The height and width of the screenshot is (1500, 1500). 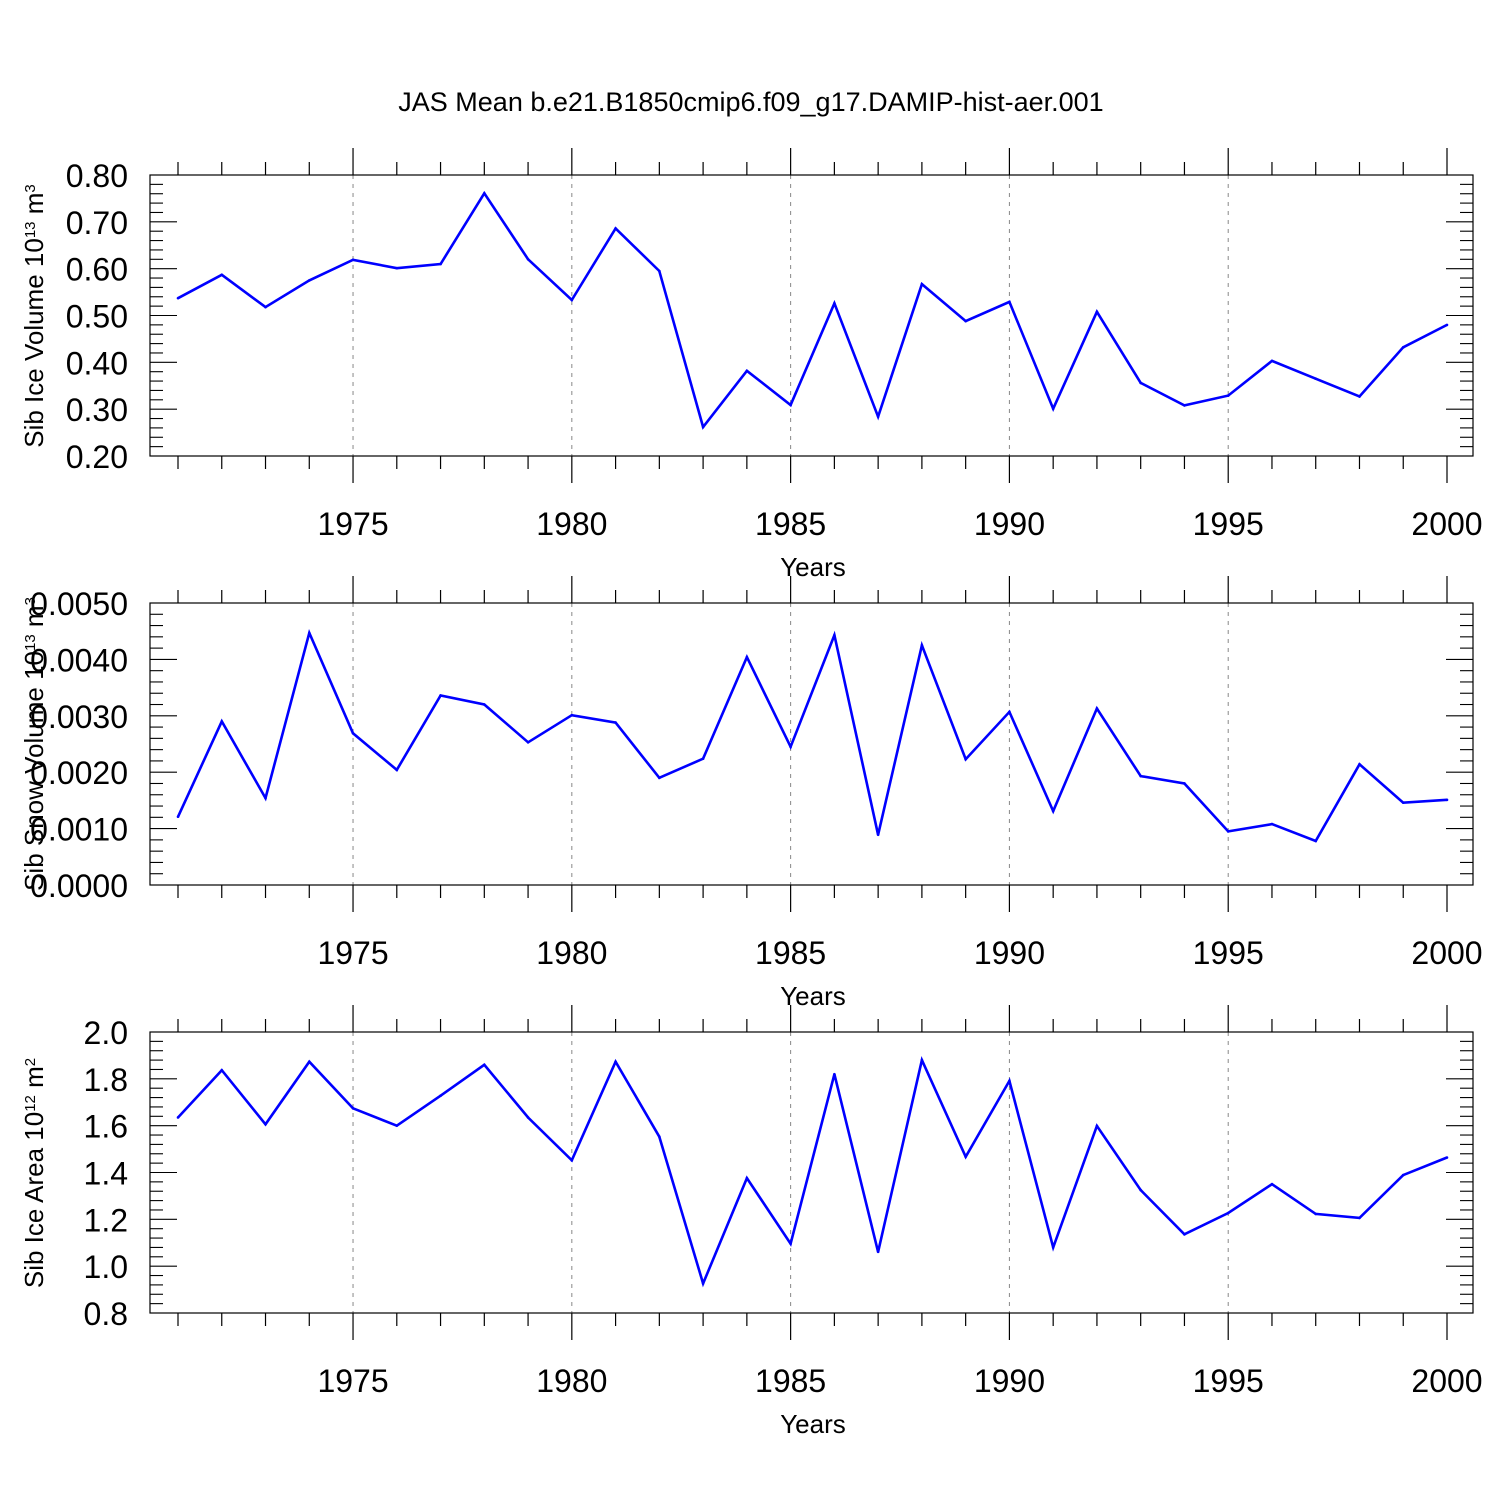 I want to click on y-axis-label-text: Sib Snow Volume 10, so click(x=34, y=771).